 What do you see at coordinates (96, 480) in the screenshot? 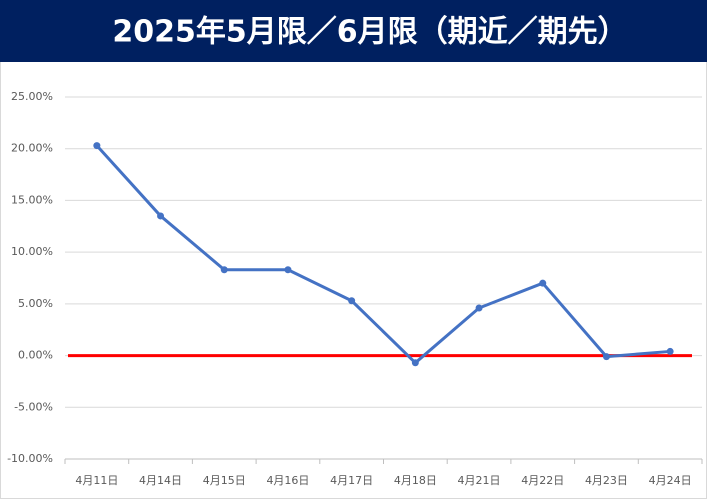
I see `x-tick-label: 4月11日` at bounding box center [96, 480].